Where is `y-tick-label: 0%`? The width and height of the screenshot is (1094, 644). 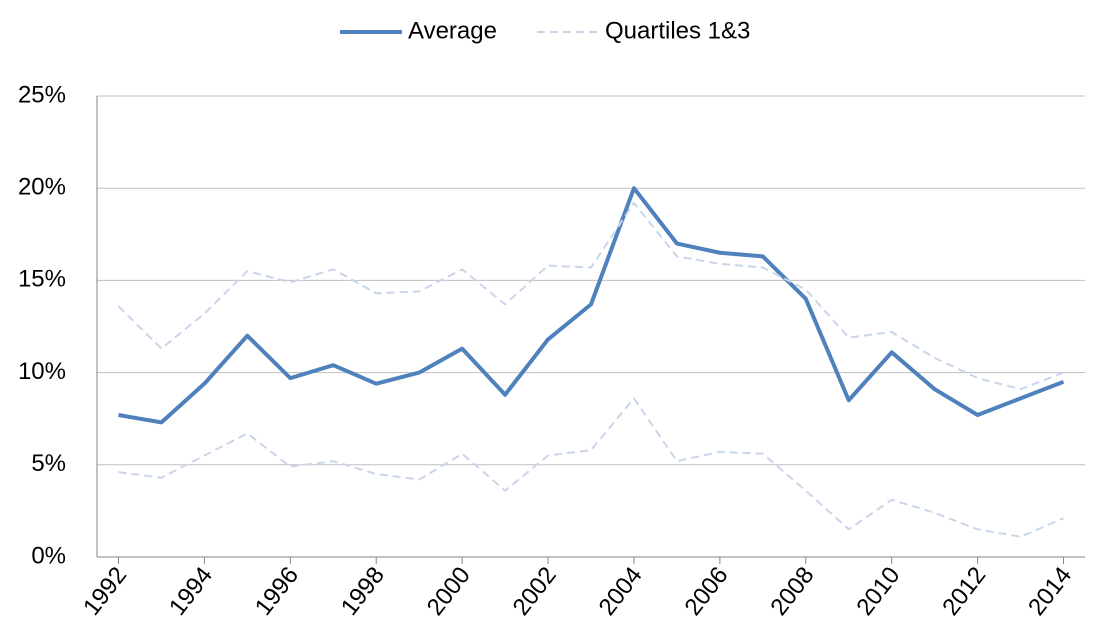 y-tick-label: 0% is located at coordinates (48, 555).